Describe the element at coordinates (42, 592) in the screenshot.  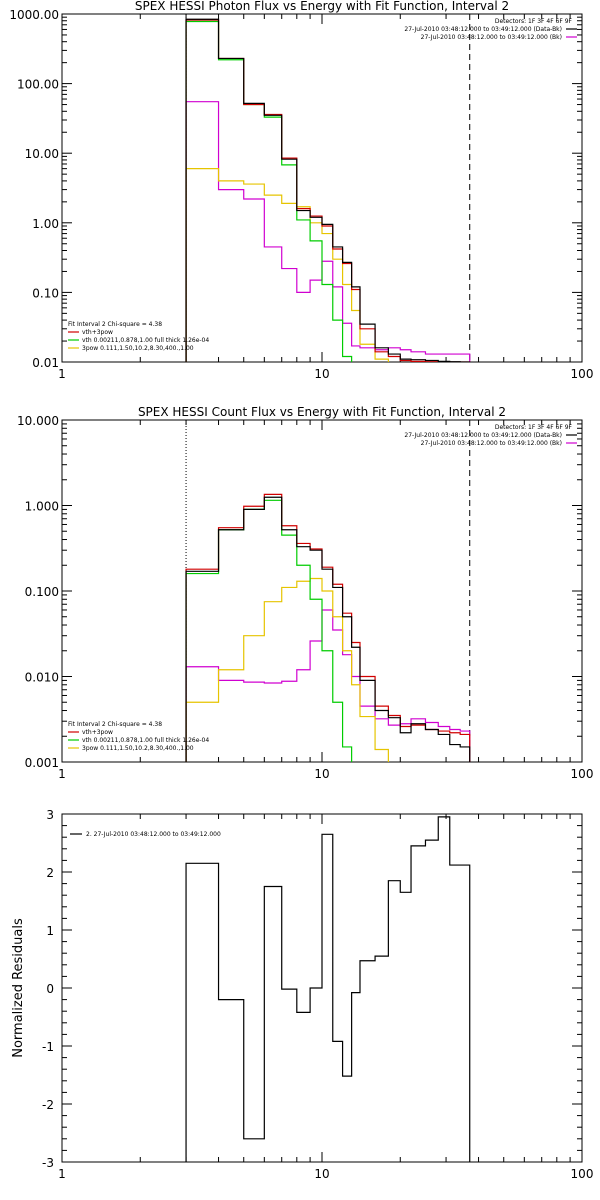
I see `y-tick-label: 0.100` at that location.